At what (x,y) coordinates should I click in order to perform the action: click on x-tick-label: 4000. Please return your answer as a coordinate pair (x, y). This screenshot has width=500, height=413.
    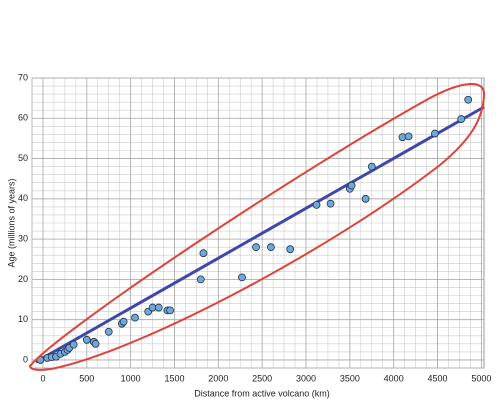
    Looking at the image, I should click on (394, 378).